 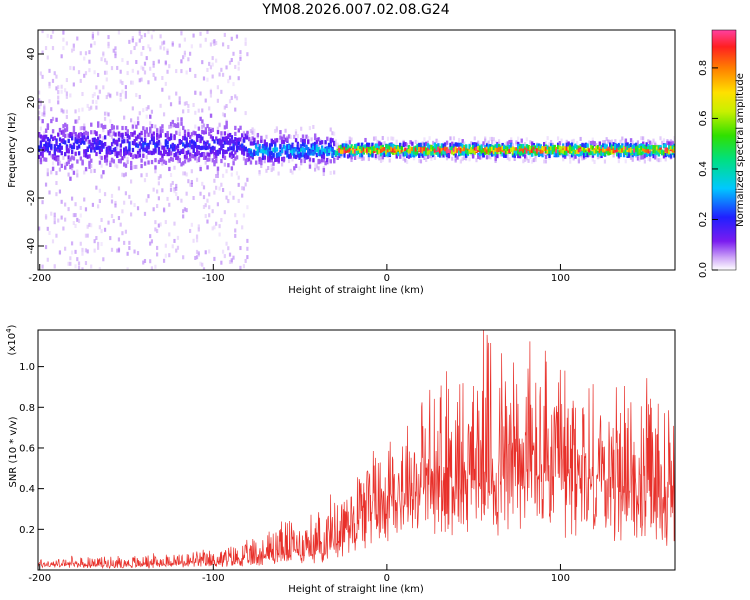 What do you see at coordinates (9, 330) in the screenshot?
I see `snr-scale-exponent: 4` at bounding box center [9, 330].